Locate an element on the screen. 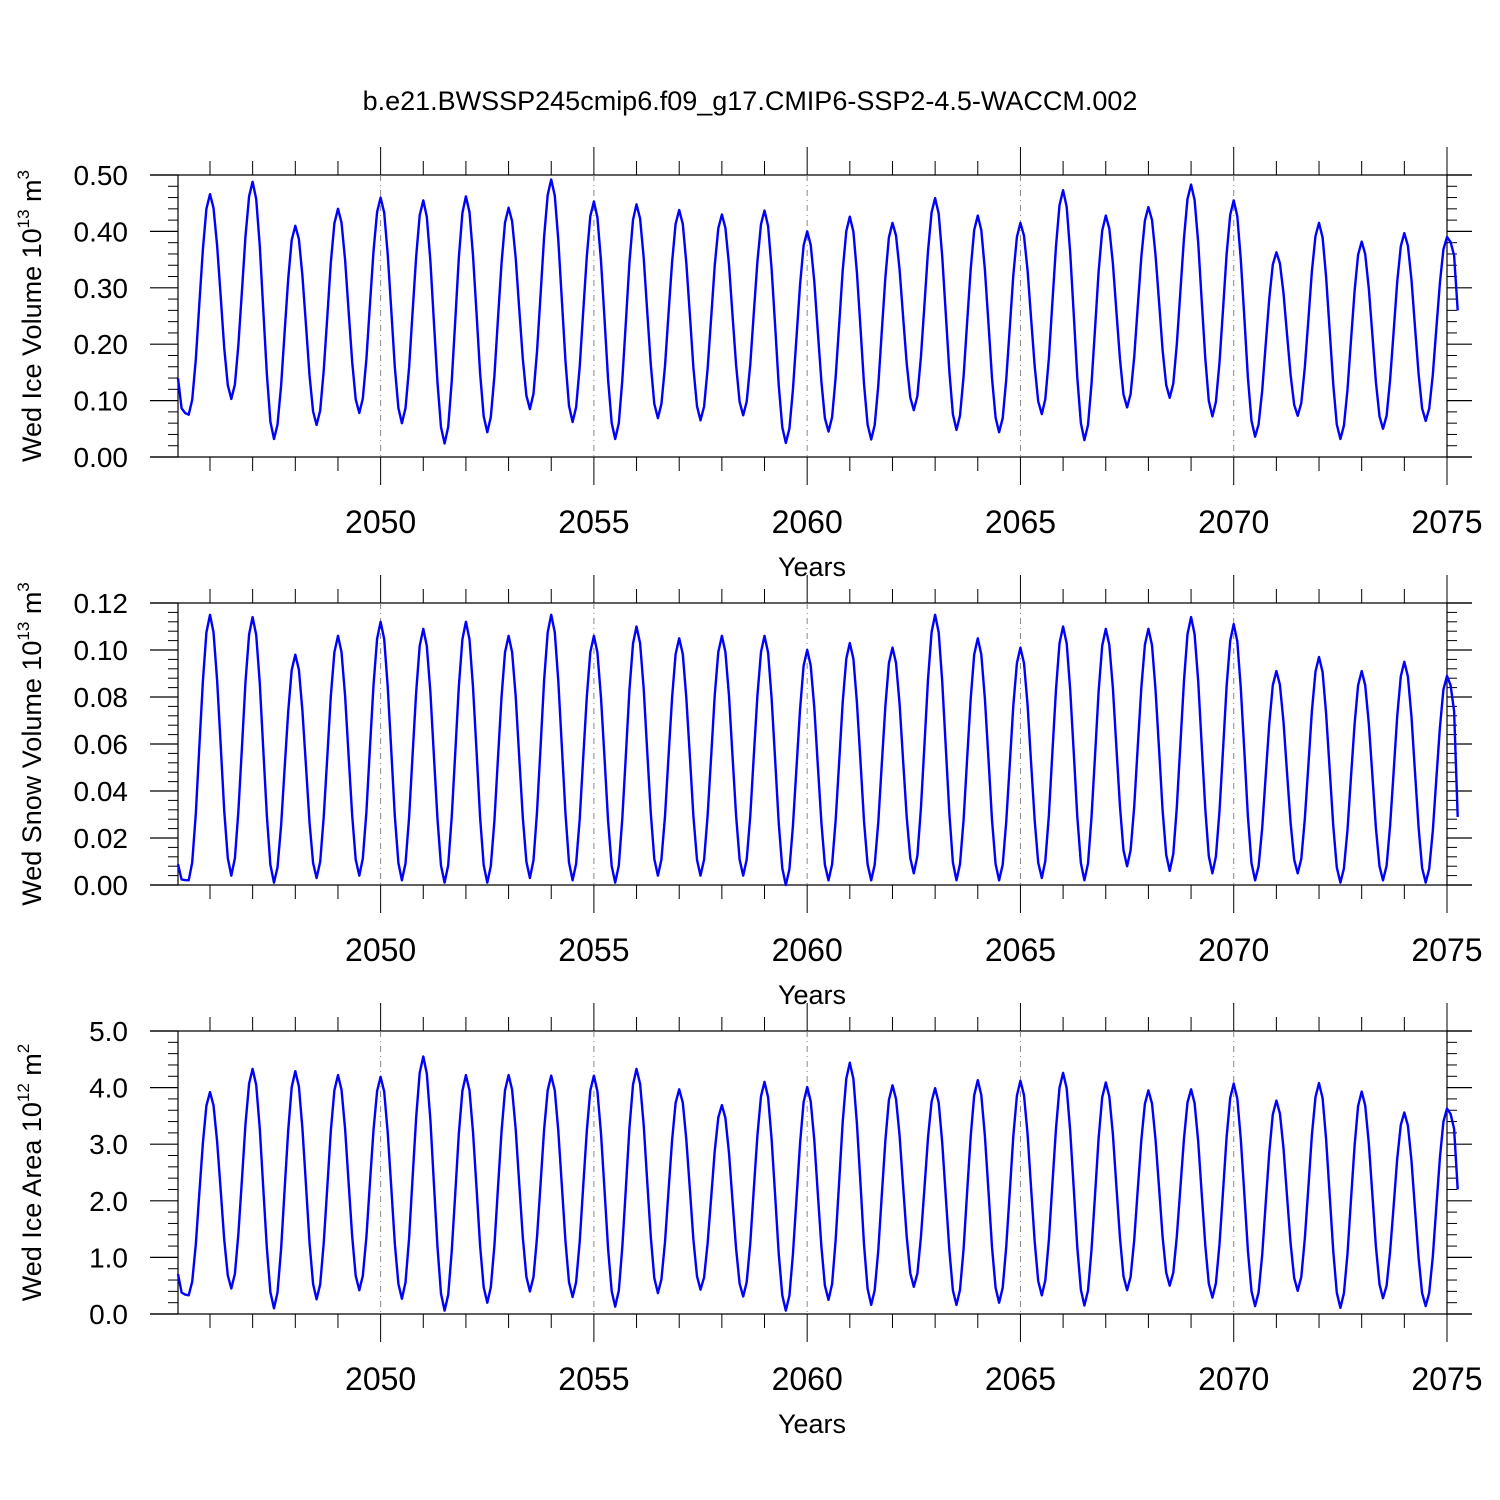  y-axis-label: Wed Snow Volume 1013 m3 is located at coordinates (30, 744).